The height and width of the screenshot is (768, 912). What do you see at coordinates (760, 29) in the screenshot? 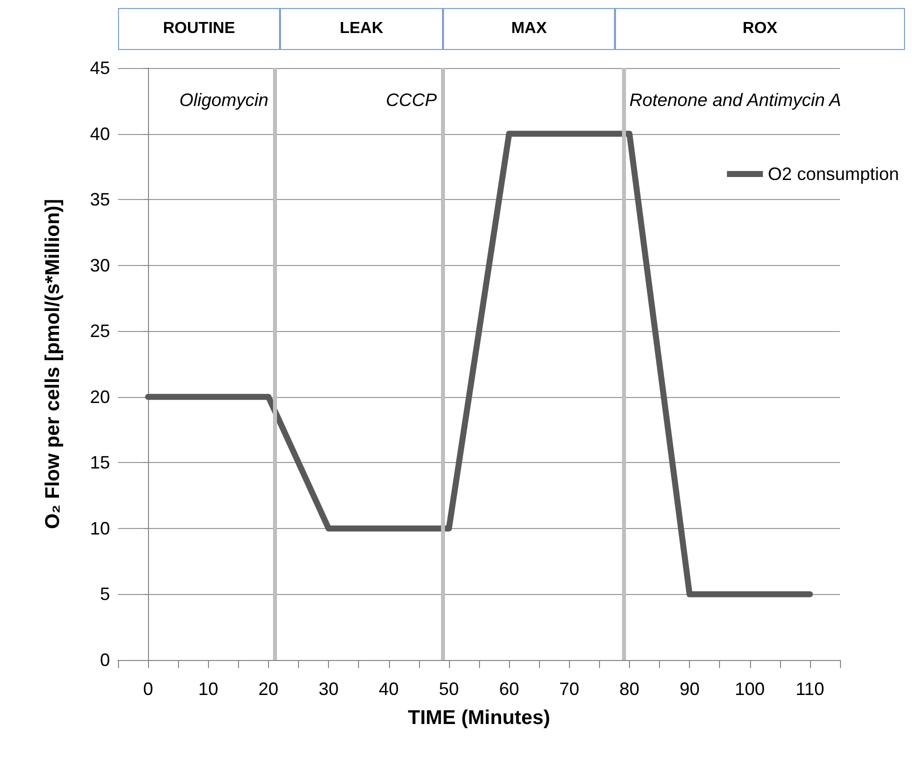
I see `text: ROX` at bounding box center [760, 29].